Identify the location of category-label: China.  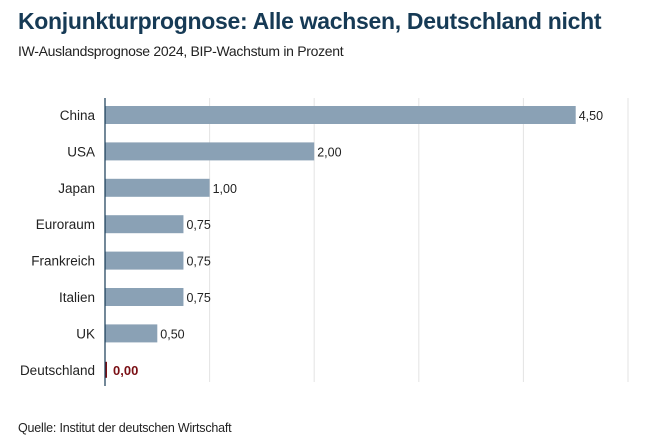
(78, 115).